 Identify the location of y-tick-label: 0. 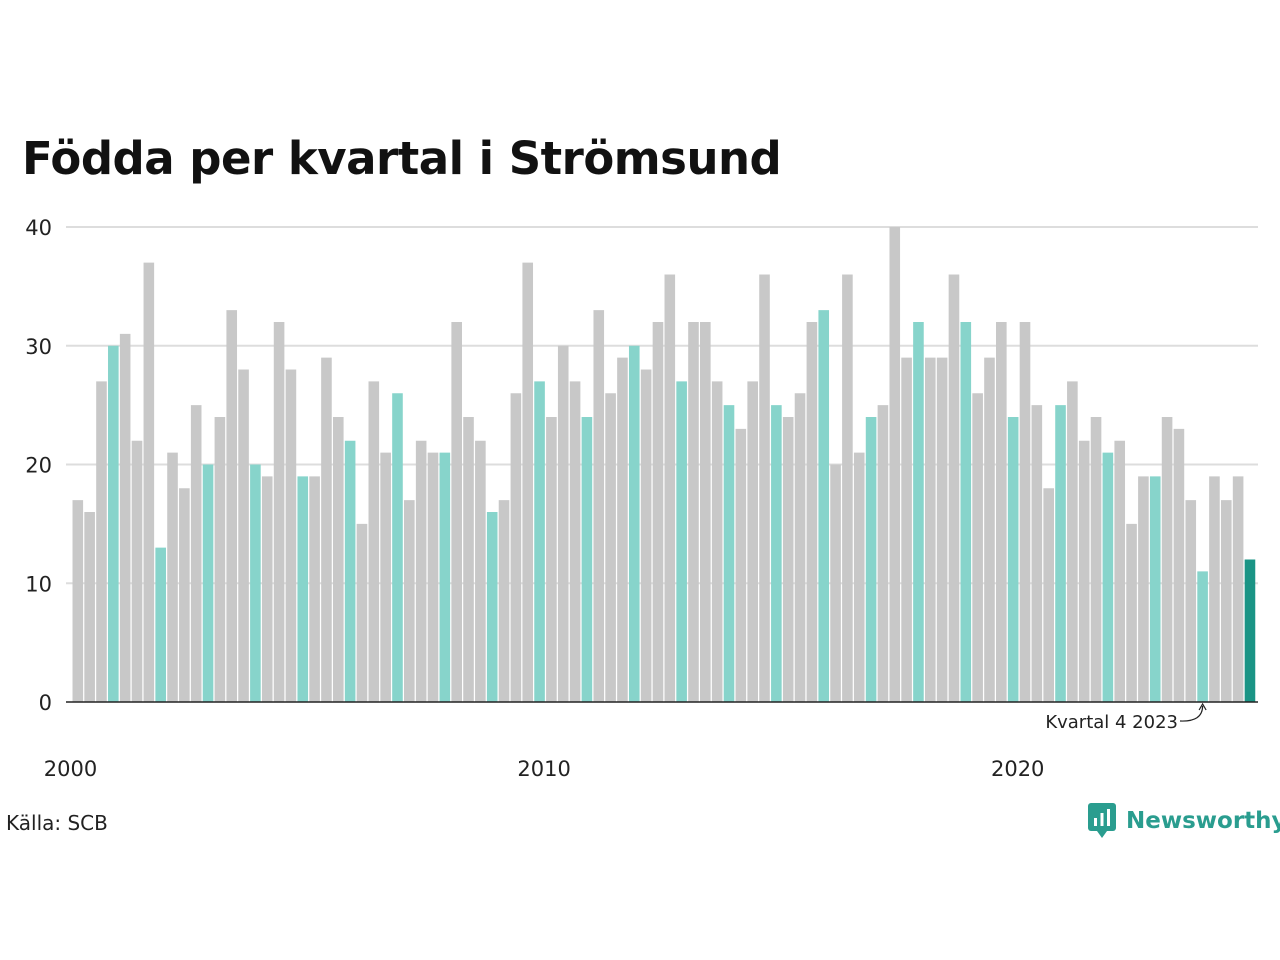
(45, 703).